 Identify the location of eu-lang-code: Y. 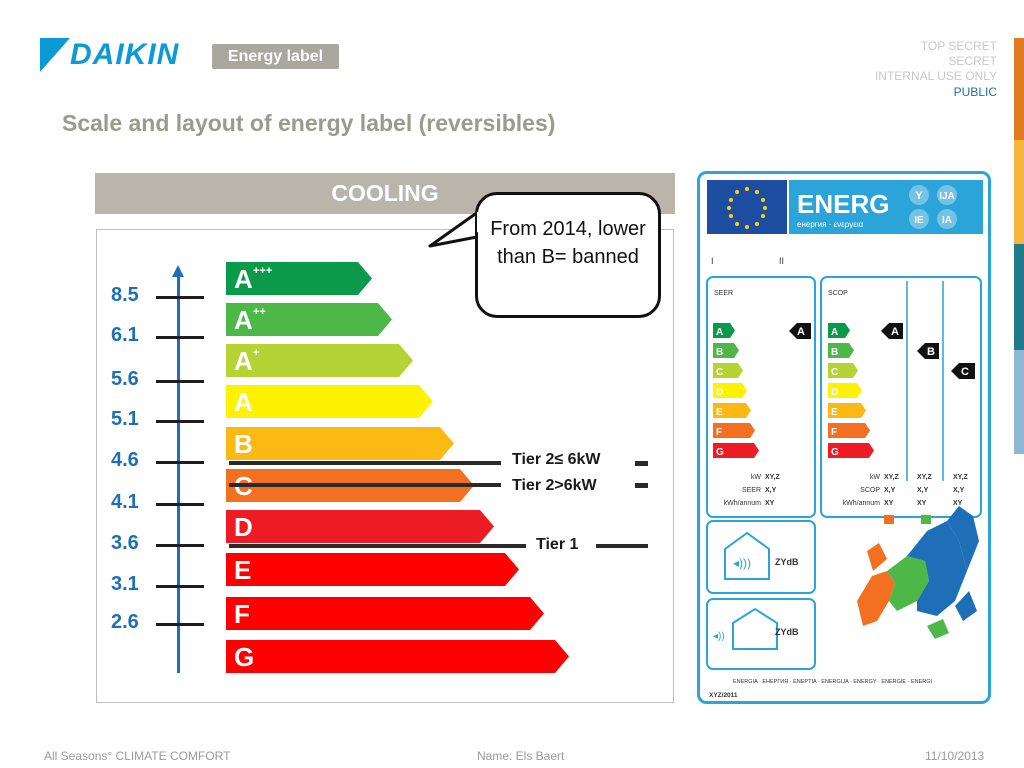
(919, 196).